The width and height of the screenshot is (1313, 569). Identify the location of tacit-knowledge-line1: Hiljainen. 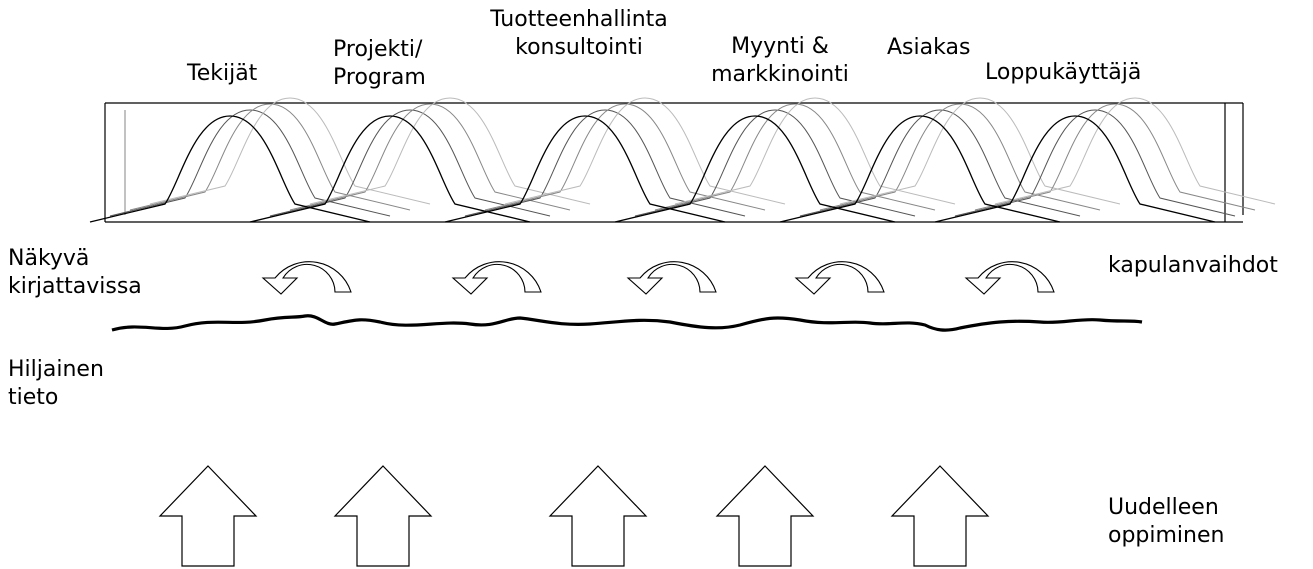
(56, 369).